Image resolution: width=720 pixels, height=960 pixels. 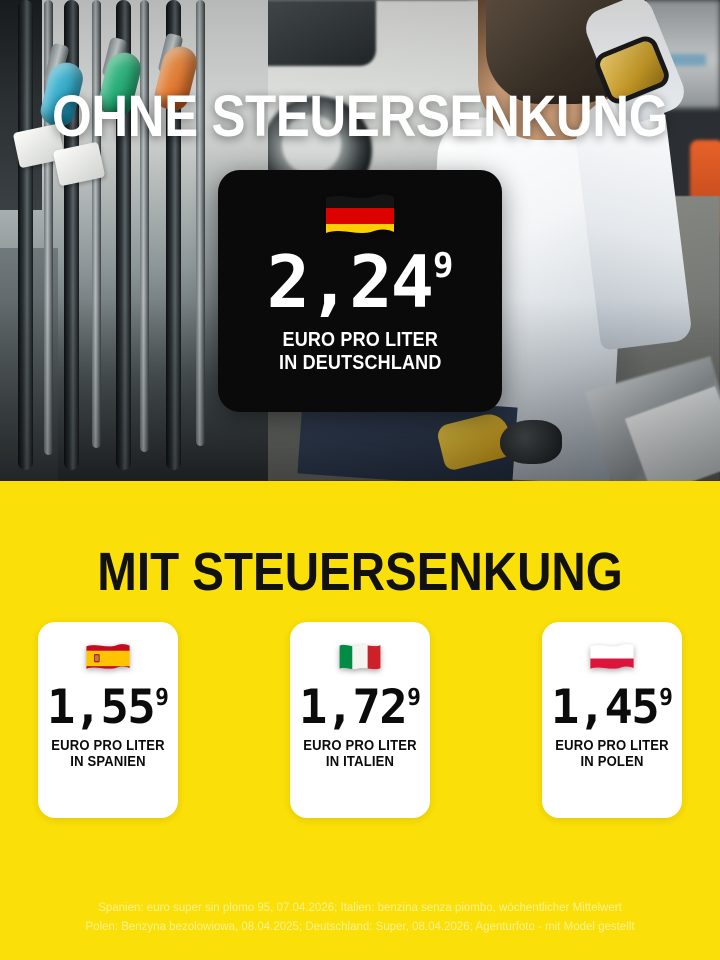 I want to click on price-card-spain: 1,55 9 EURO PRO LITER IN SPANIEN, so click(x=108, y=720).